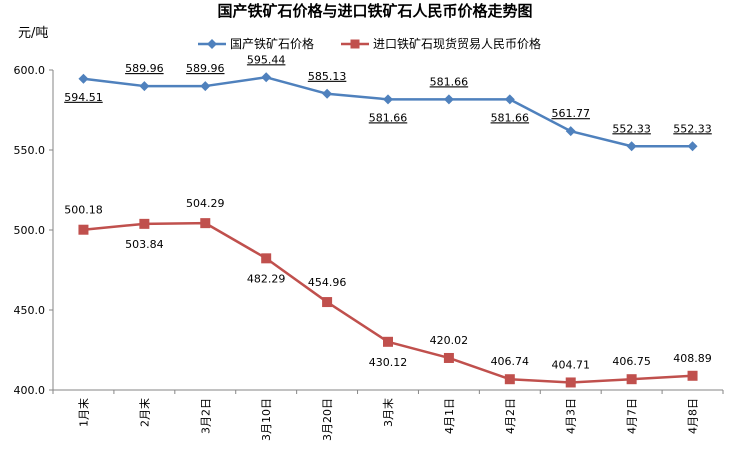 Image resolution: width=750 pixels, height=452 pixels. I want to click on y-tick-label: 550.0, so click(30, 150).